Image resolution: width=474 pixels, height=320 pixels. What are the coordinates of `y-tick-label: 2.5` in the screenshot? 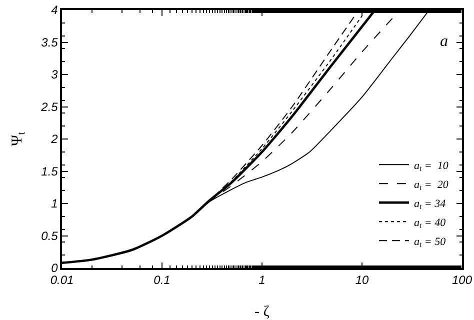 It's located at (49, 107).